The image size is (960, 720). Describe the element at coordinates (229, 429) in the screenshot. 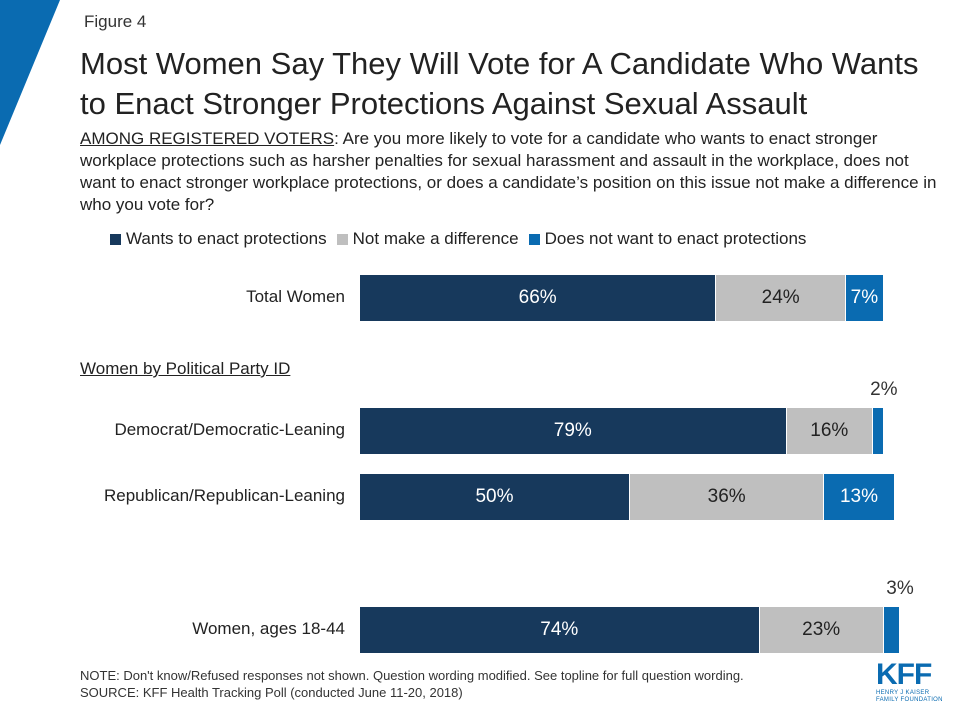

I see `row-label: Democrat/Democratic-Leaning` at that location.